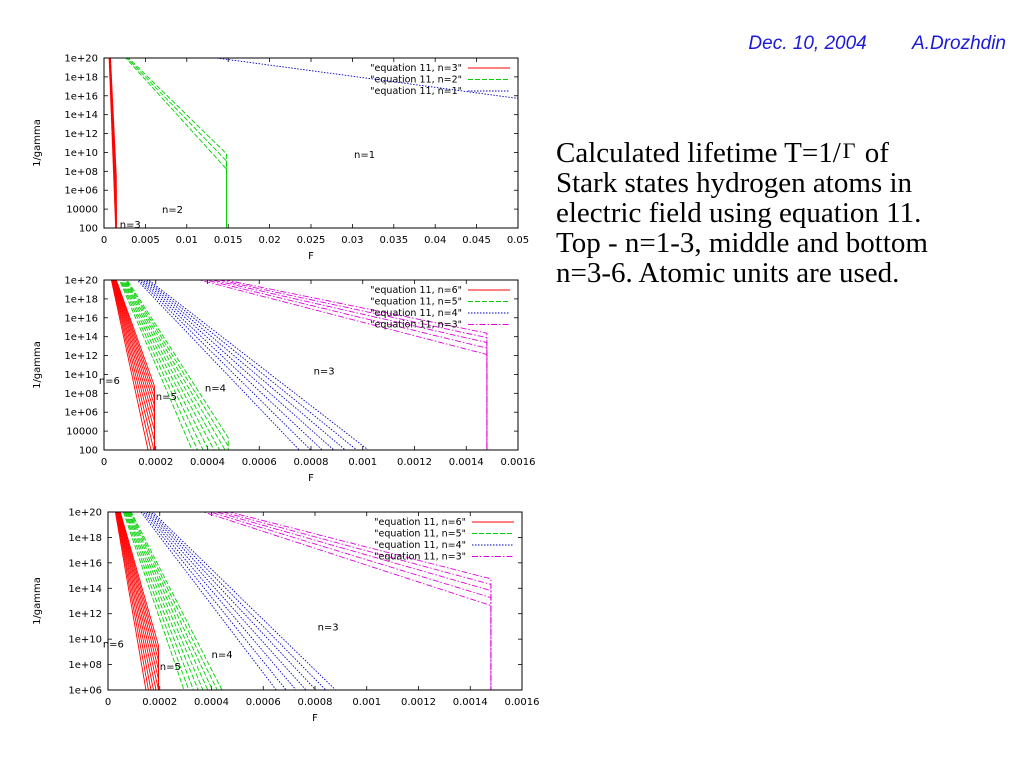 The height and width of the screenshot is (768, 1024). I want to click on slide-header: Dec. 10, 2004 A.Drozhdin, so click(877, 44).